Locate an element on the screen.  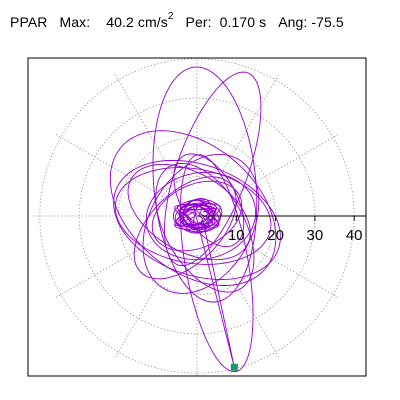
max-unit-exponent: 2 is located at coordinates (170, 17).